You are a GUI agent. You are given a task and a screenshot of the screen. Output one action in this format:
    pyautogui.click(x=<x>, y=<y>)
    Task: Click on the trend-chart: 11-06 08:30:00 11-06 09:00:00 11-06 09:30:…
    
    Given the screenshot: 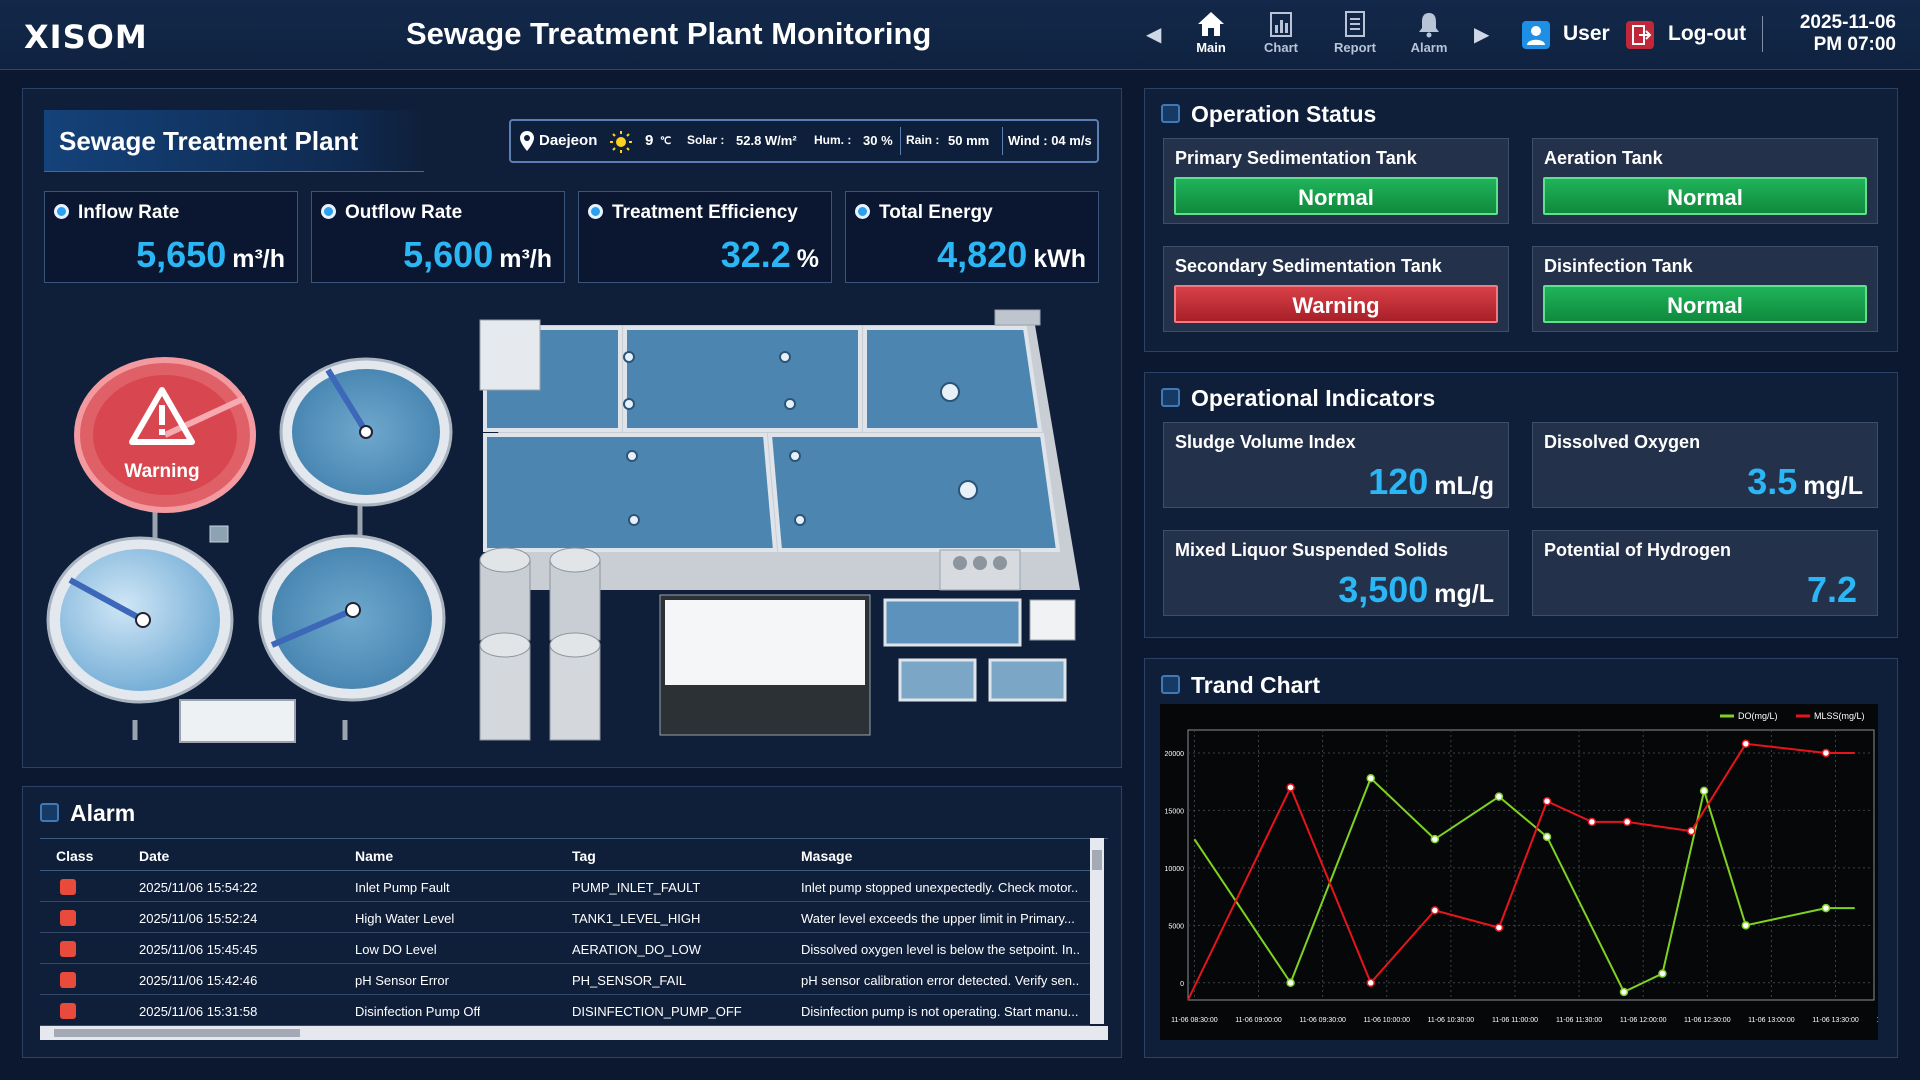 What is the action you would take?
    pyautogui.click(x=1540, y=872)
    